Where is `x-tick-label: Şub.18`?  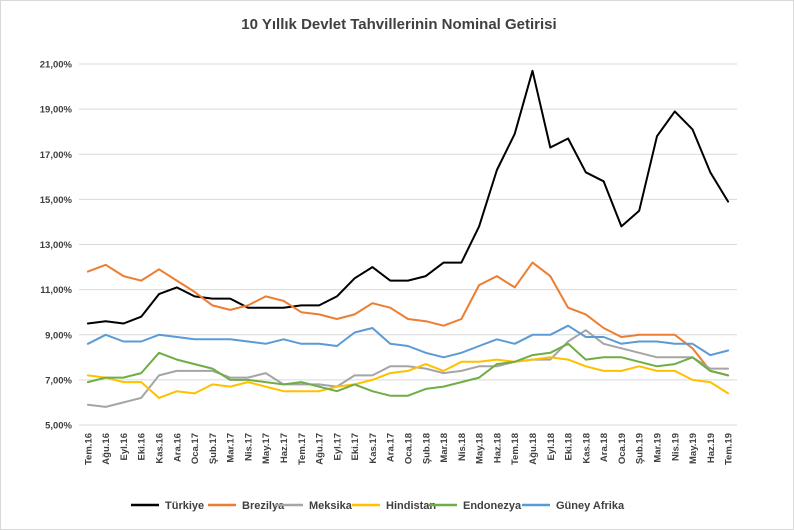 x-tick-label: Şub.18 is located at coordinates (426, 448).